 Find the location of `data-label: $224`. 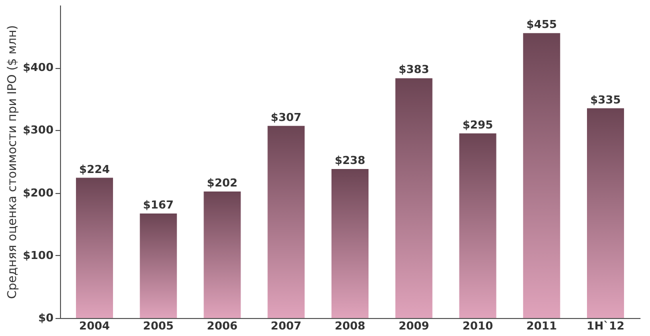

data-label: $224 is located at coordinates (94, 169).